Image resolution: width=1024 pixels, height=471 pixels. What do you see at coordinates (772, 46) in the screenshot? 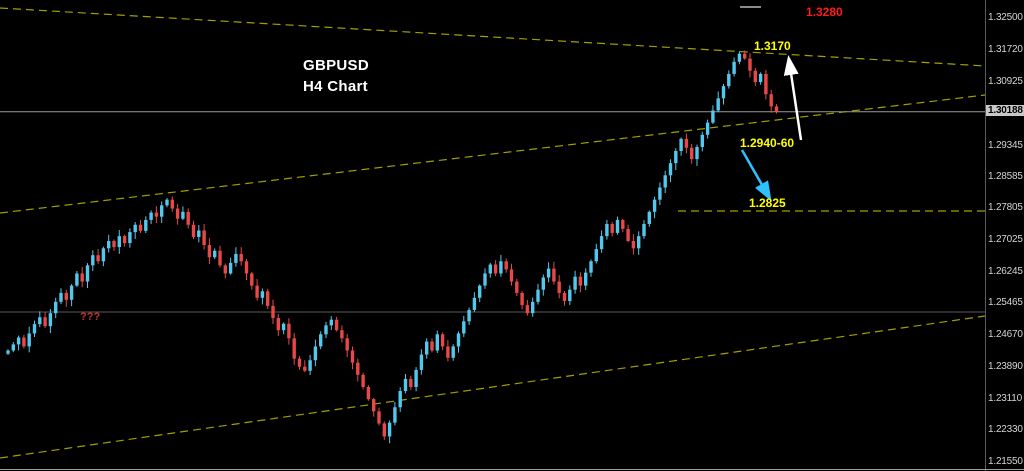
I see `resistance-price-label: 1.3170` at bounding box center [772, 46].